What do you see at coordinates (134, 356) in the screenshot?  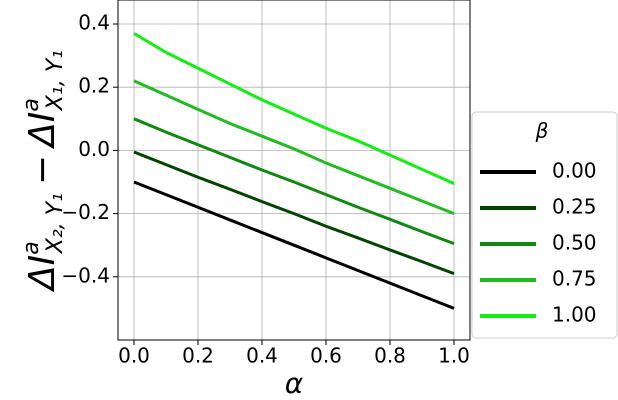 I see `x-tick-label: 0.0` at bounding box center [134, 356].